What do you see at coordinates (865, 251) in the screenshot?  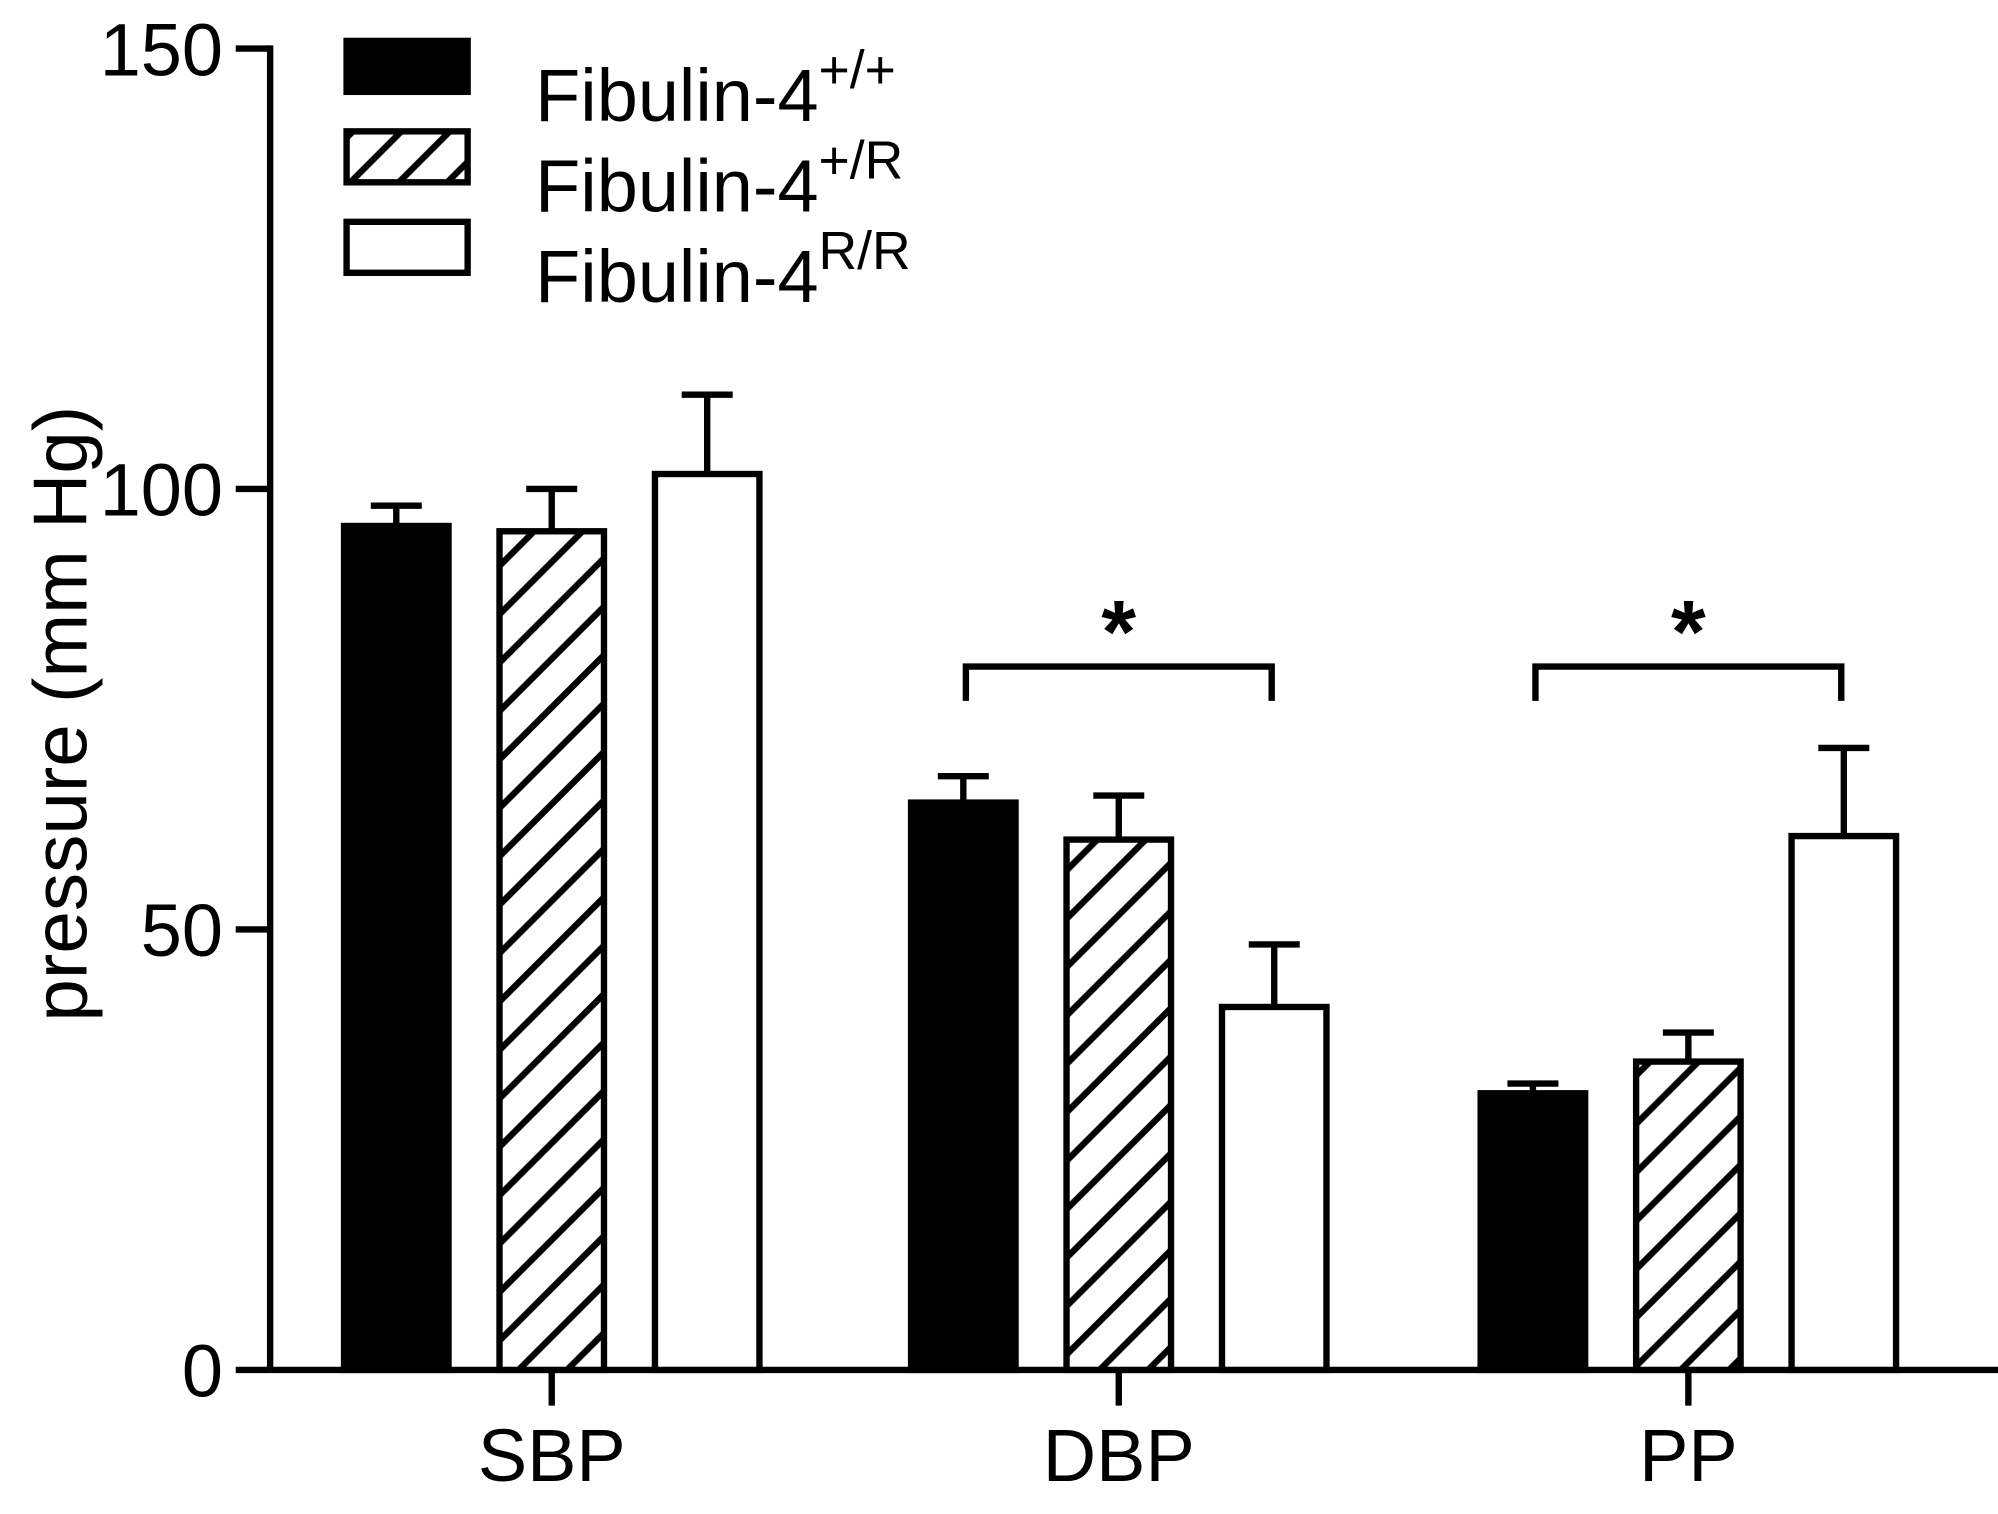 I see `legend-label-genotype: R/R` at bounding box center [865, 251].